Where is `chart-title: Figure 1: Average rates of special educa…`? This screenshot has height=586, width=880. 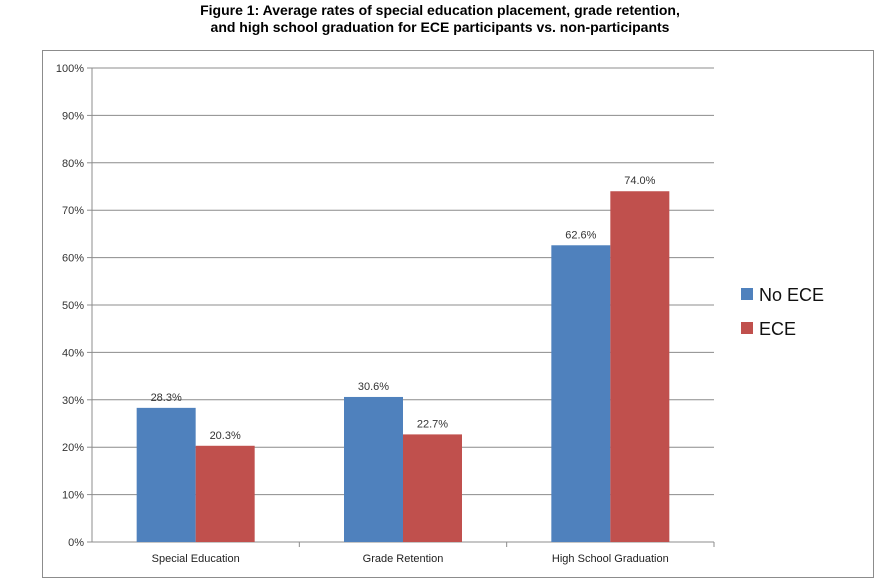 chart-title: Figure 1: Average rates of special educa… is located at coordinates (440, 19).